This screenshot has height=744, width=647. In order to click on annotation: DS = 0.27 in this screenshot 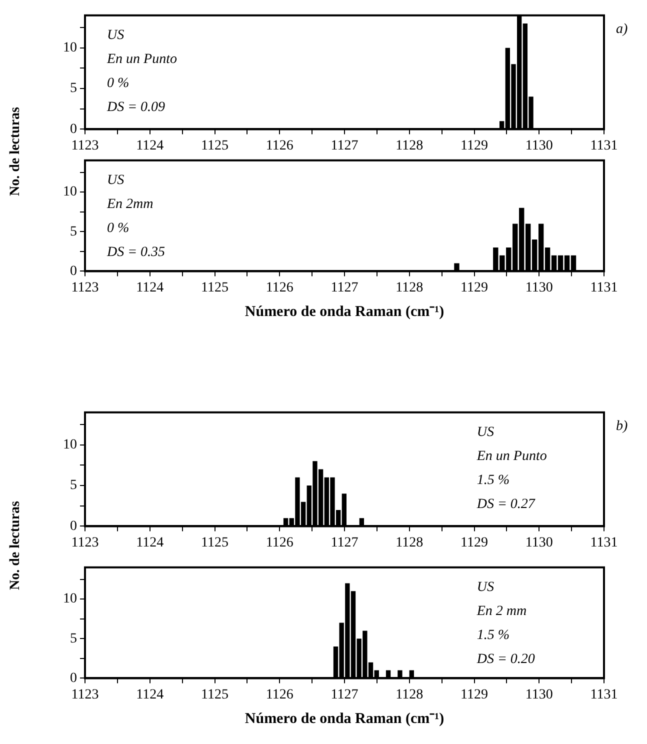, I will do `click(506, 504)`.